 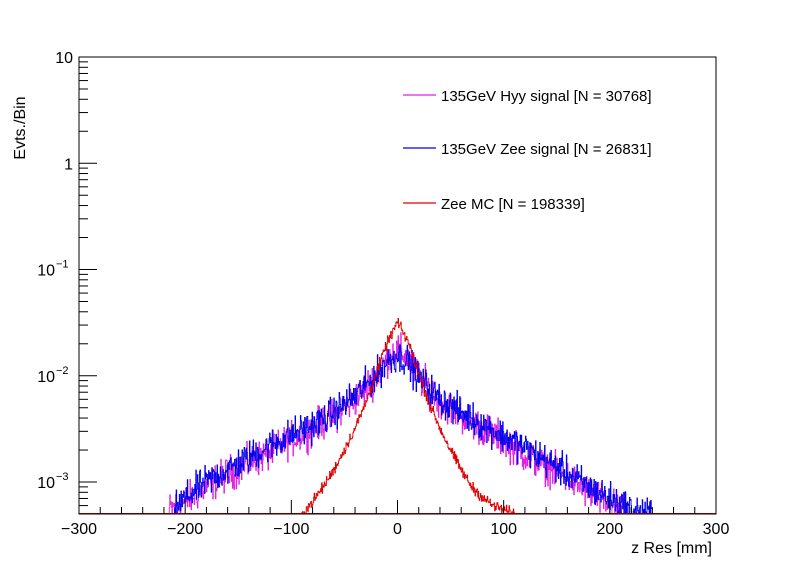 I want to click on x-tick-label: −100, so click(x=291, y=529).